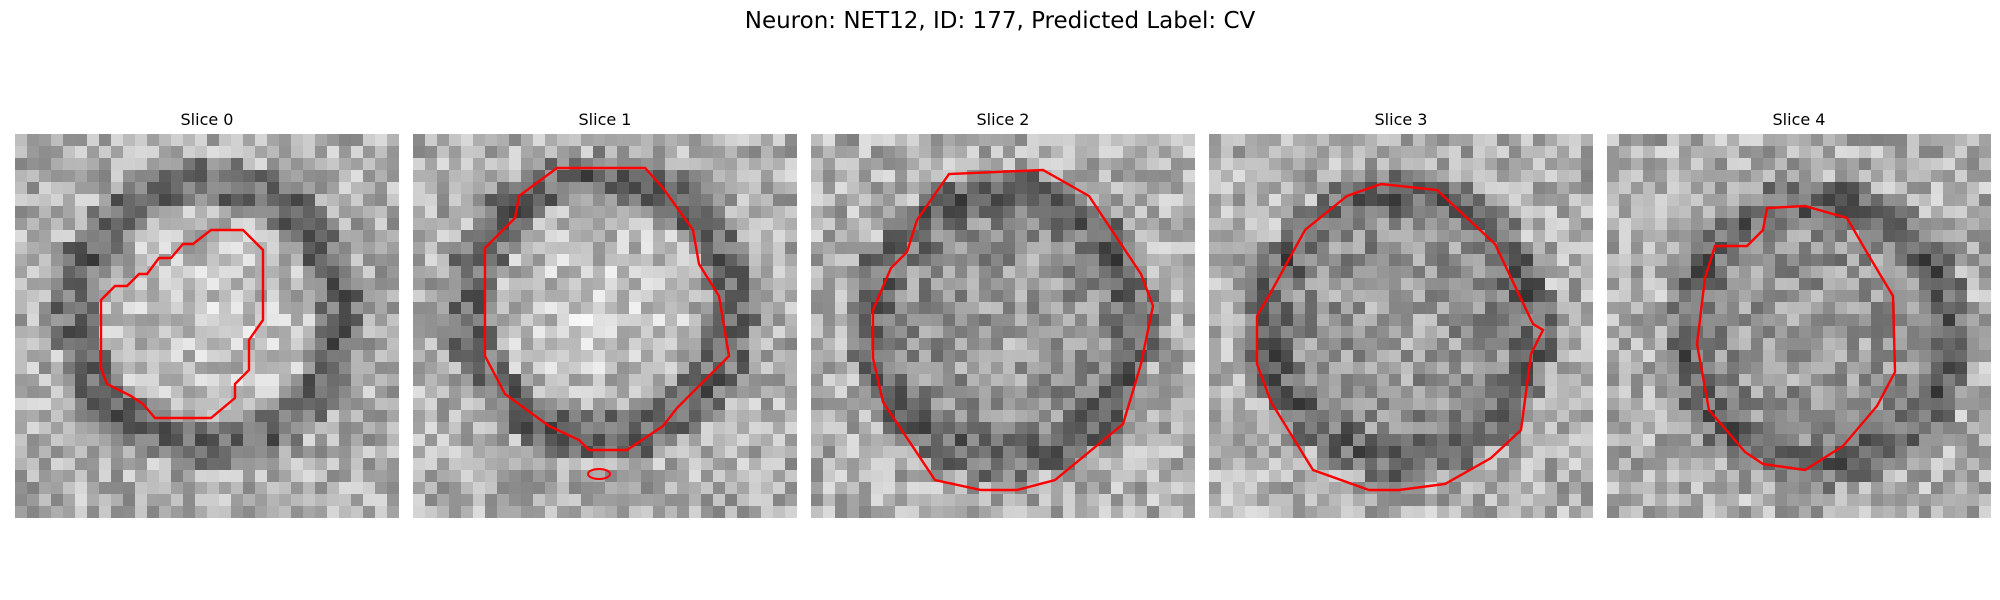  I want to click on slice-title: Slice 1, so click(605, 119).